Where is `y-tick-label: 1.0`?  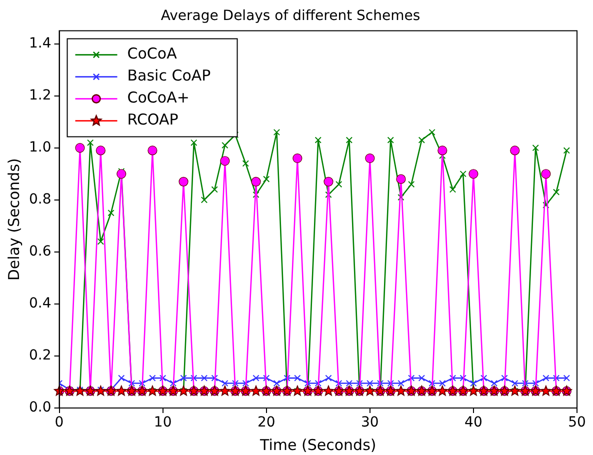
y-tick-label: 1.0 is located at coordinates (40, 148).